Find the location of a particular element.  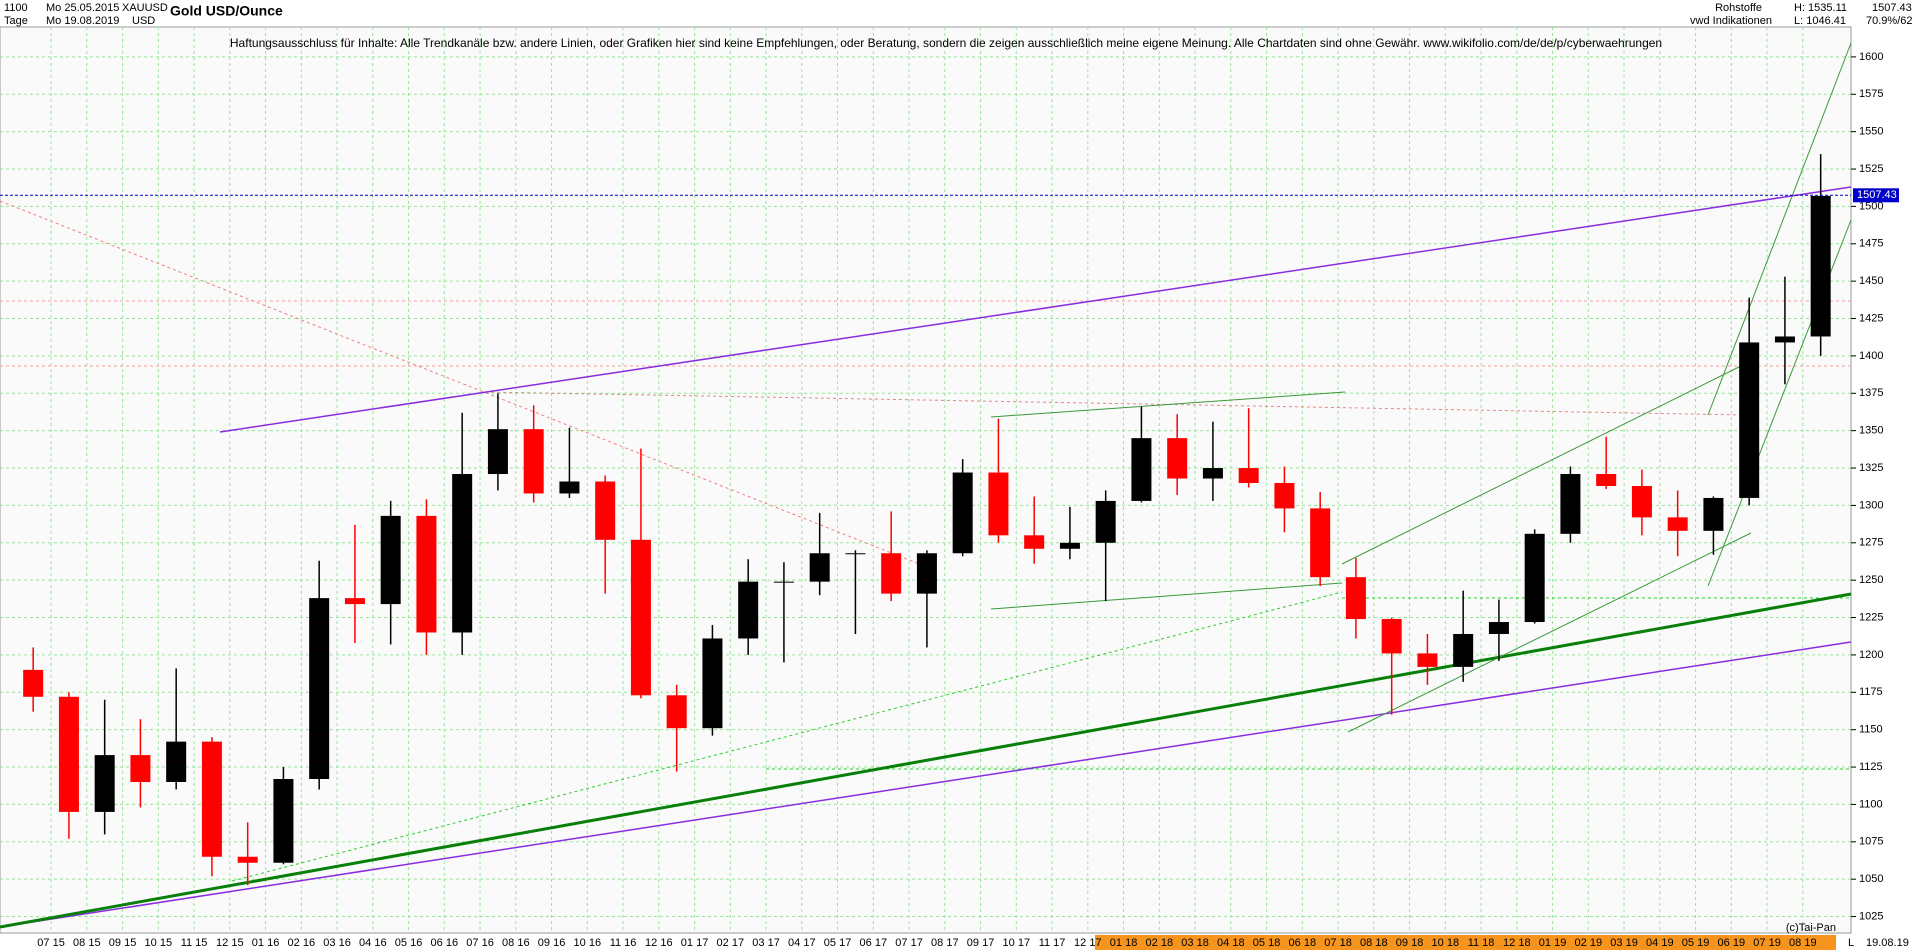

x-tick-label: 11 17 is located at coordinates (1052, 943).